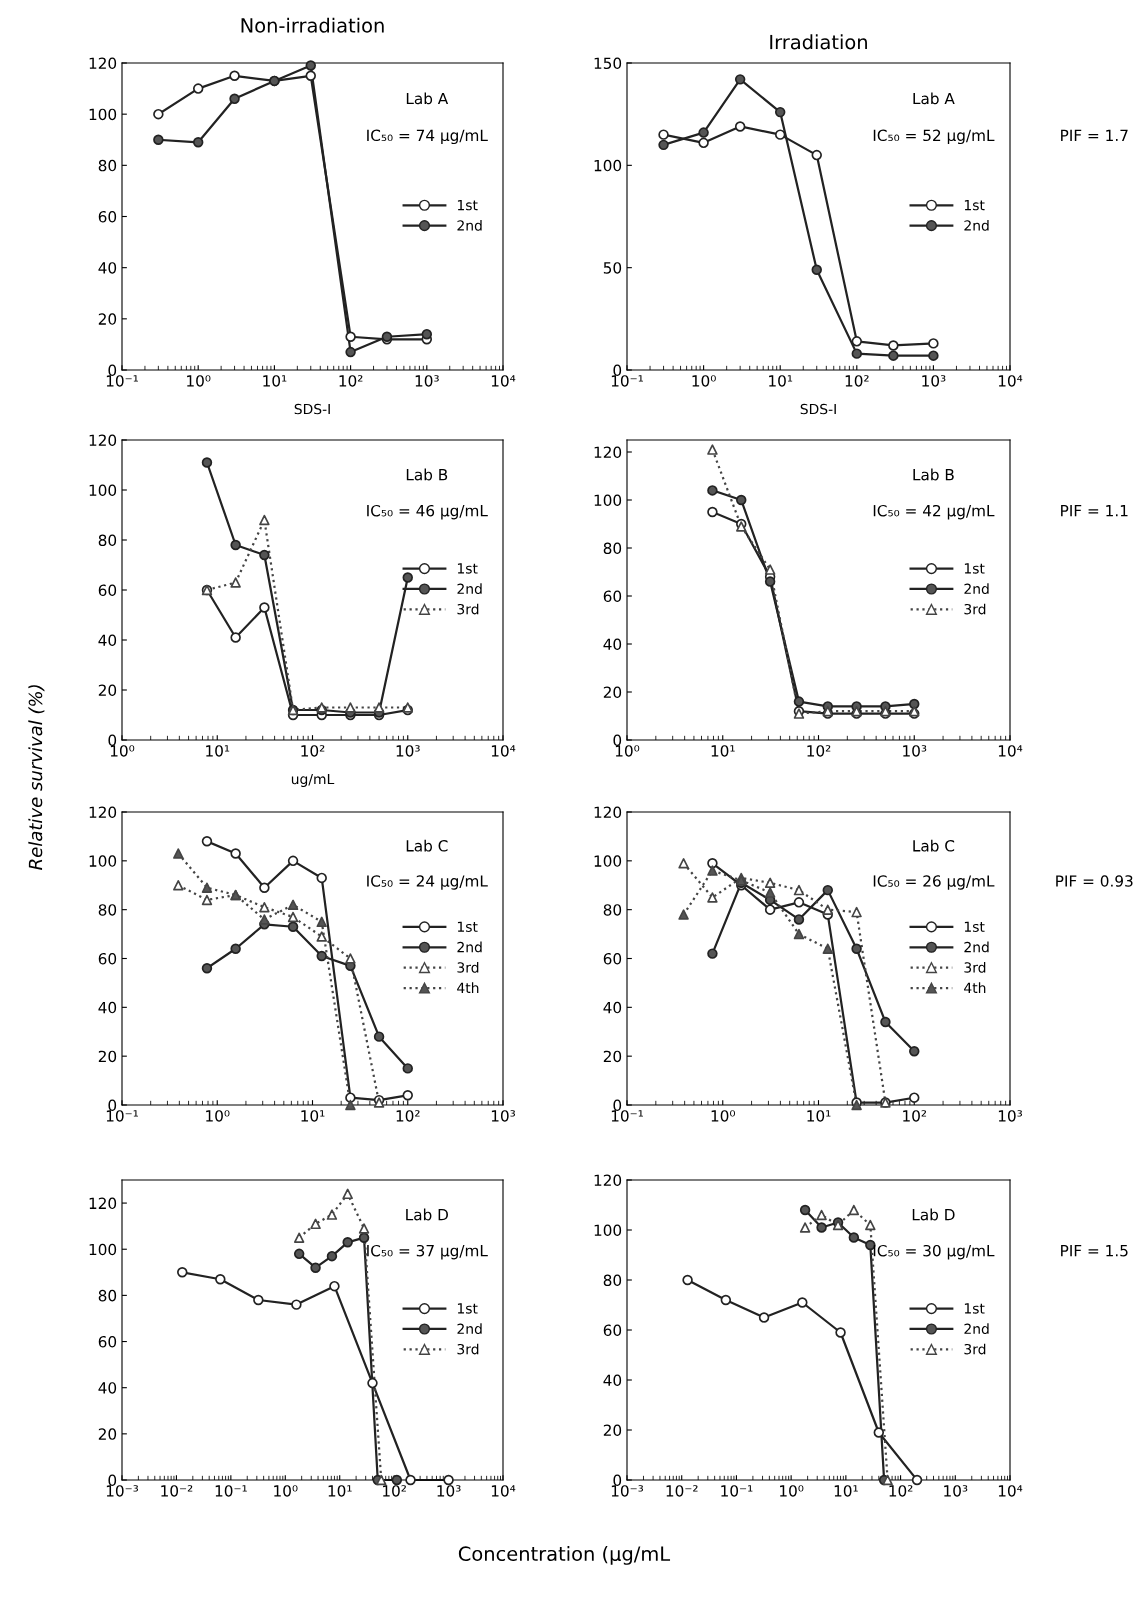 This screenshot has width=1141, height=1605. I want to click on y-tick-label: 50, so click(612, 268).